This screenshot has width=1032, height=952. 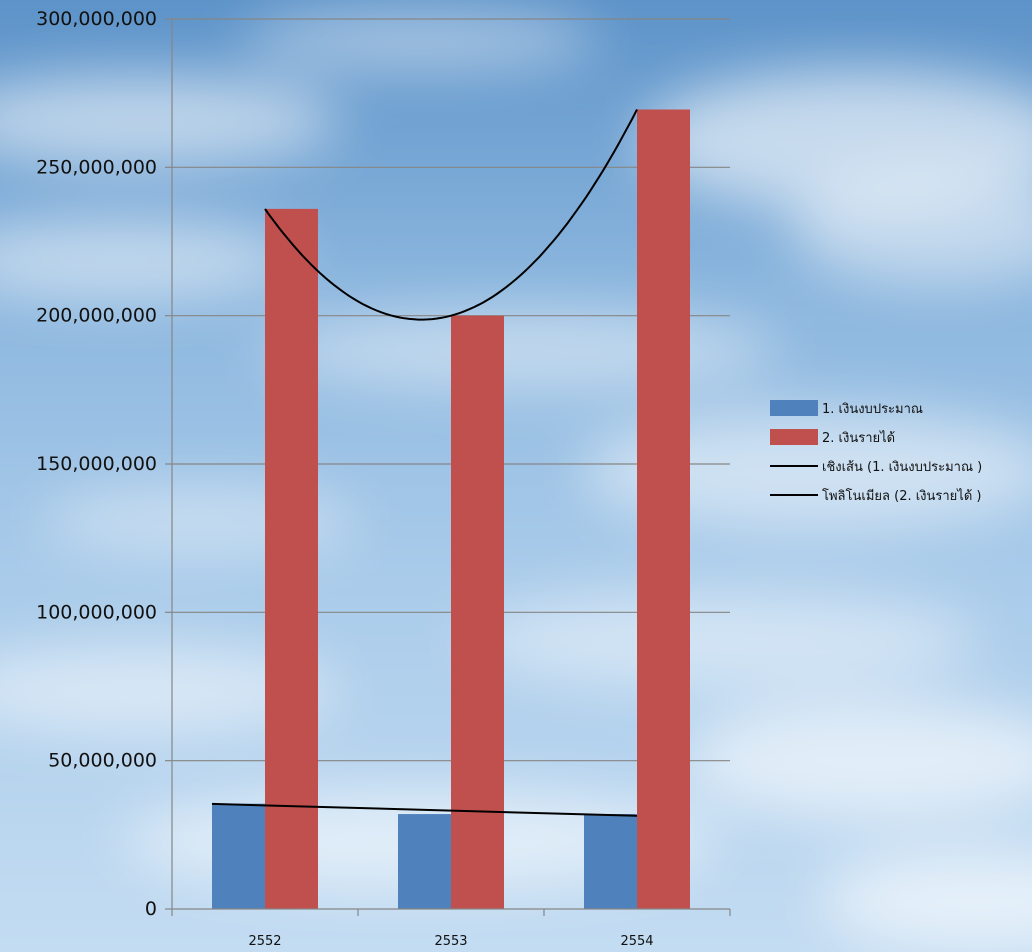 I want to click on legend-swatch-linear-trend, so click(x=794, y=466).